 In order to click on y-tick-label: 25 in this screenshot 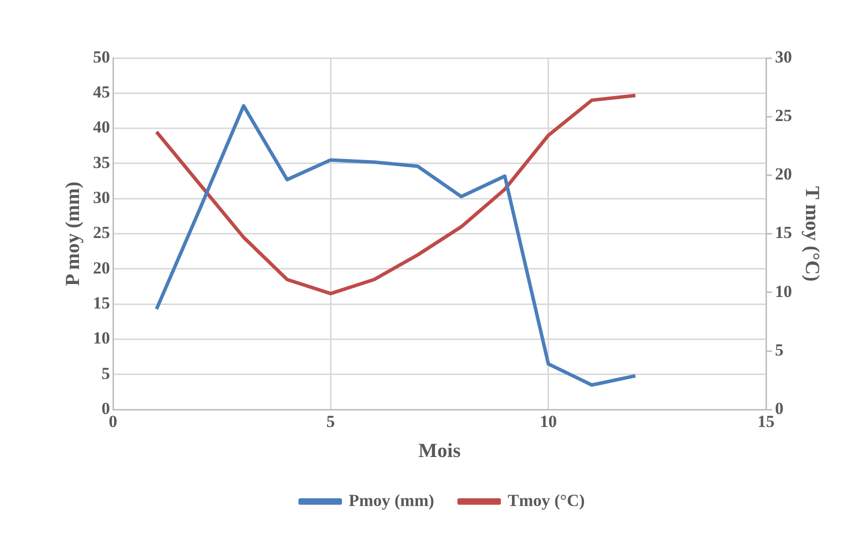, I will do `click(101, 232)`.